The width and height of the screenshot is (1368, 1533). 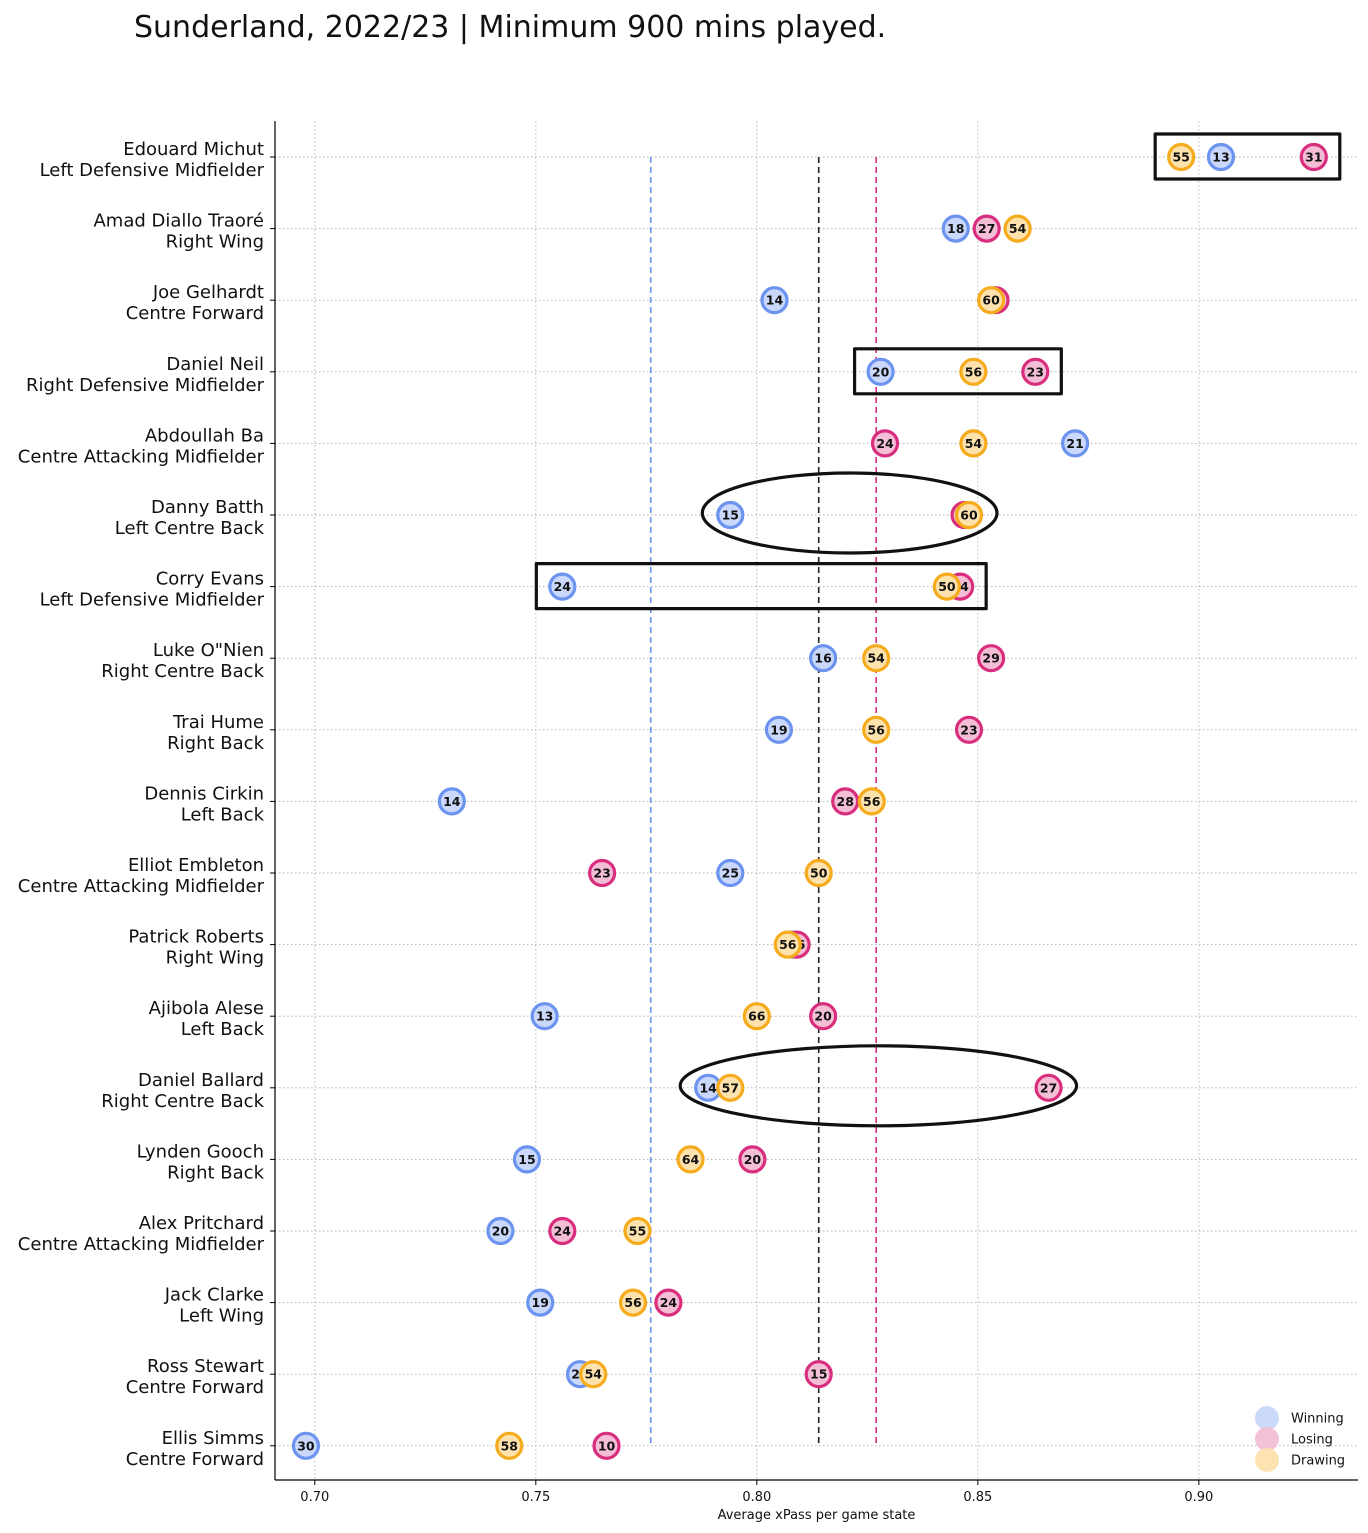 What do you see at coordinates (1312, 1440) in the screenshot?
I see `legend-label-losing: Losing` at bounding box center [1312, 1440].